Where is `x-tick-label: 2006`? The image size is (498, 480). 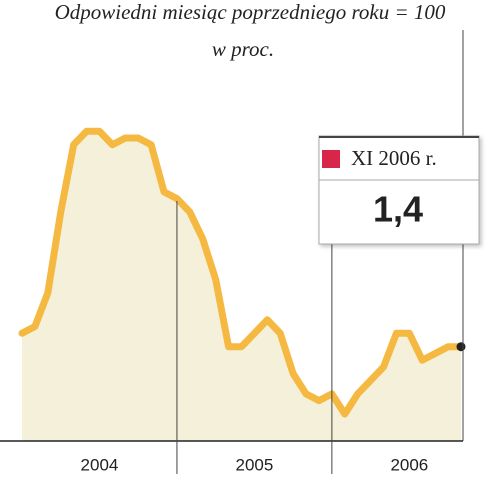
x-tick-label: 2006 is located at coordinates (409, 464).